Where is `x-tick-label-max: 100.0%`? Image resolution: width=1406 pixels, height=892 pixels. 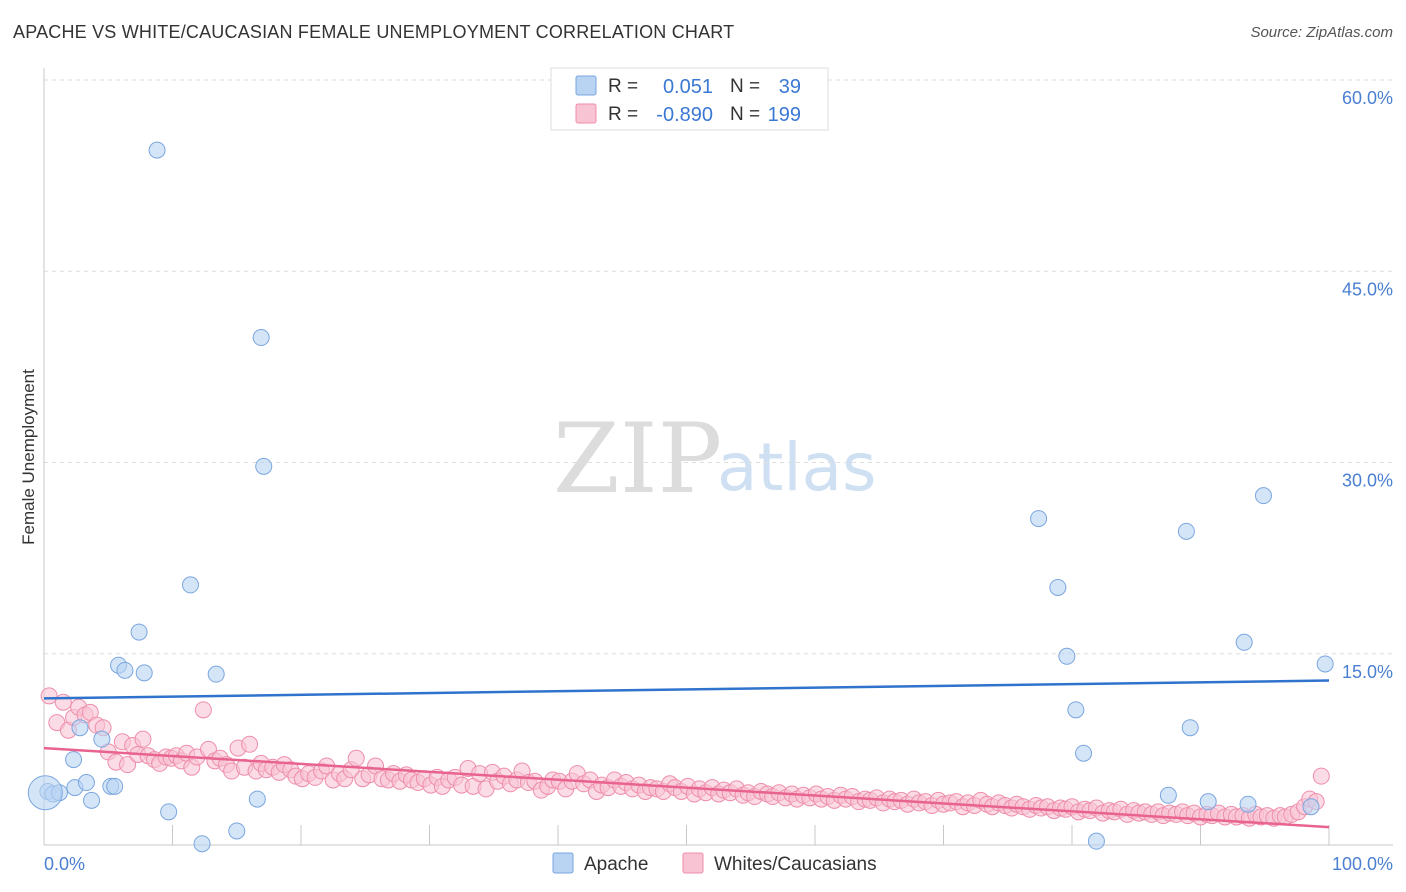
x-tick-label-max: 100.0% is located at coordinates (1362, 864).